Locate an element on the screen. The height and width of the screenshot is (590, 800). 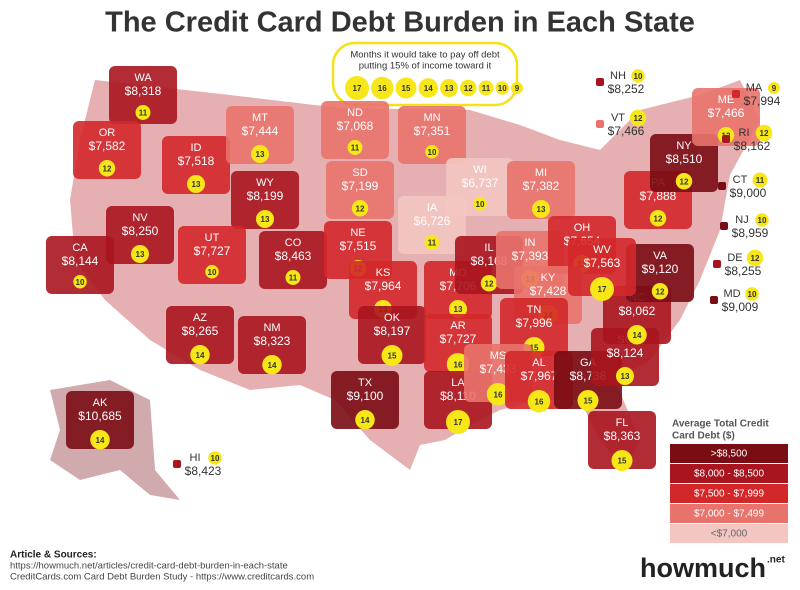
state-debt: $6,737 is located at coordinates (480, 183).